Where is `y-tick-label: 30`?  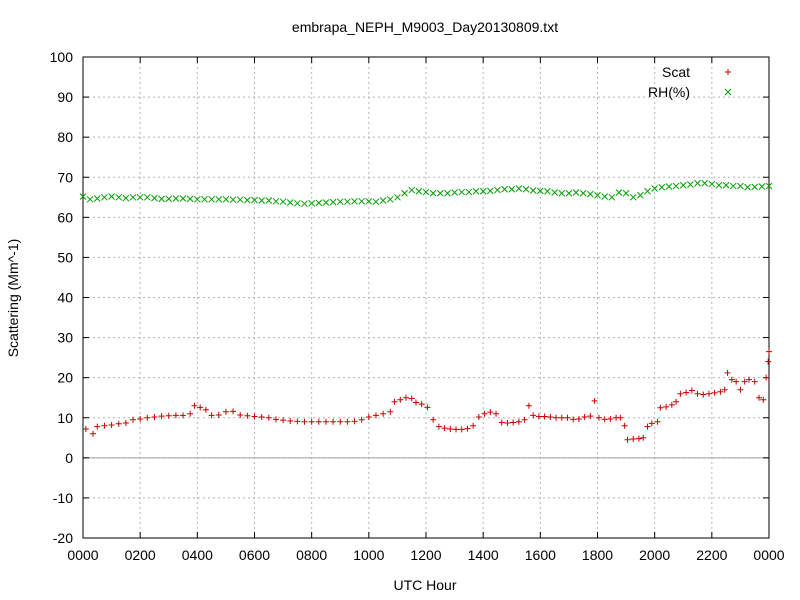 y-tick-label: 30 is located at coordinates (65, 338).